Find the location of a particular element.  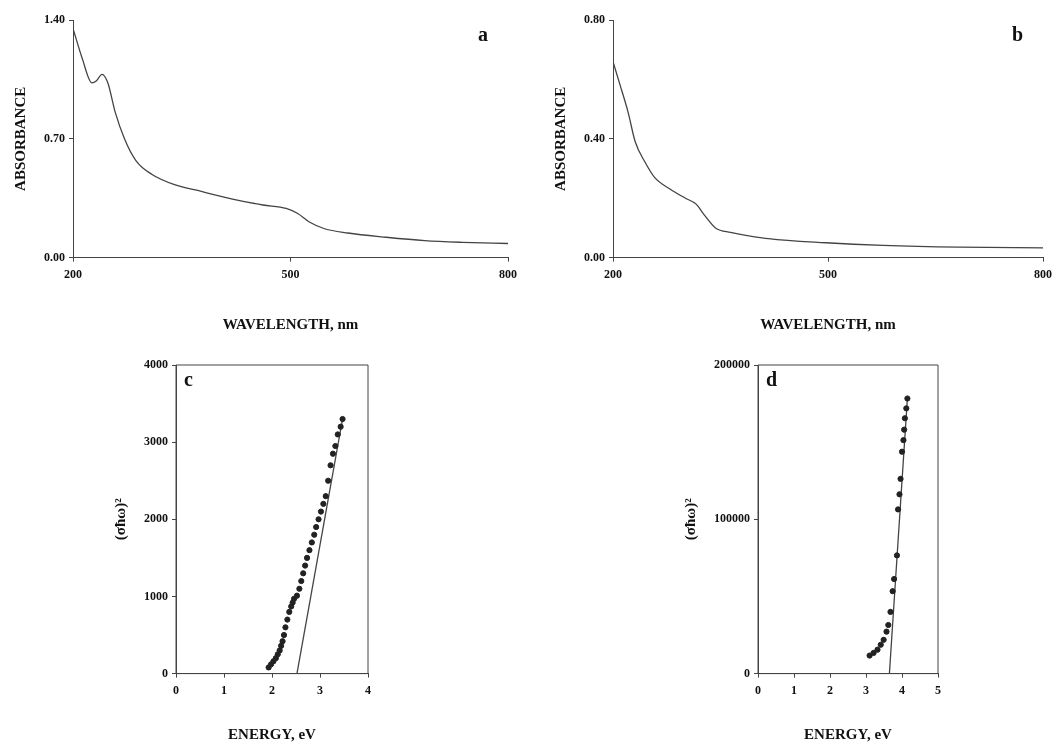

y-tick-label: 1000 is located at coordinates (156, 595).